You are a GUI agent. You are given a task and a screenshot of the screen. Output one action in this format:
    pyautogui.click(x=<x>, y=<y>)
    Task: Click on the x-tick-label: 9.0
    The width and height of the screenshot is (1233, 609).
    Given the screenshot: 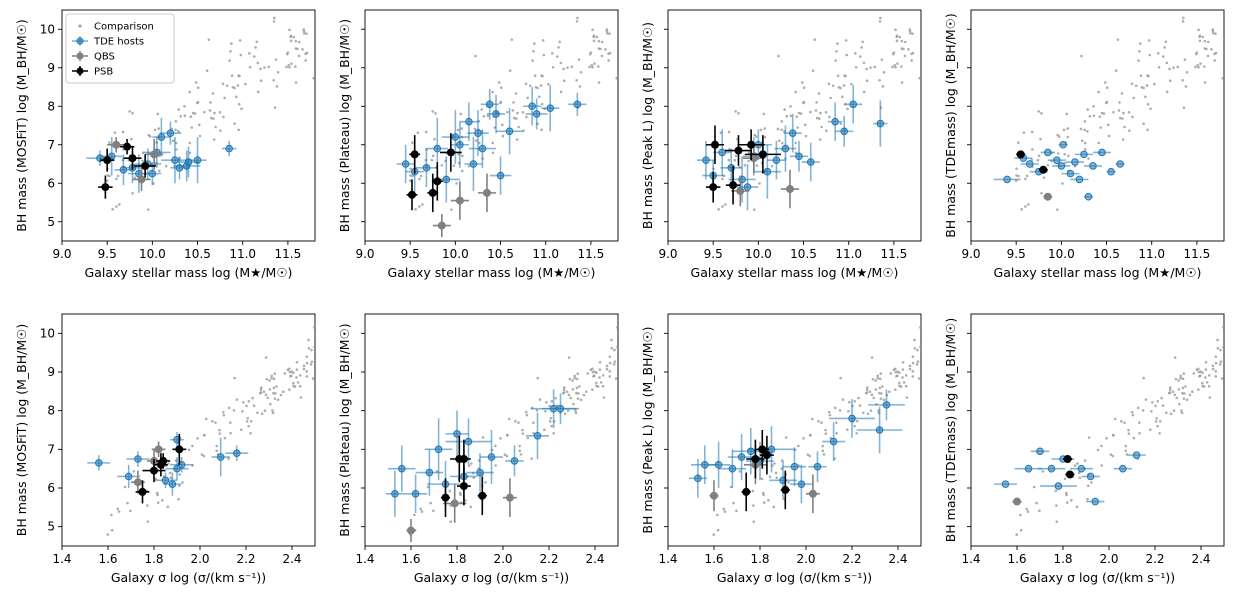 What is the action you would take?
    pyautogui.click(x=970, y=254)
    